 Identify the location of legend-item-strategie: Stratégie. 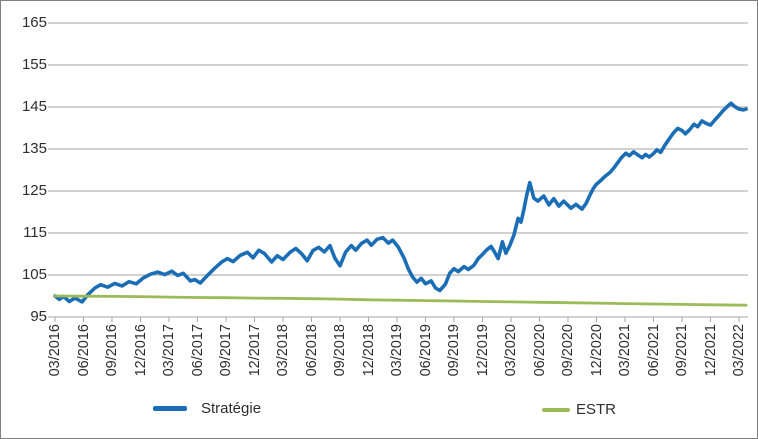
(207, 408).